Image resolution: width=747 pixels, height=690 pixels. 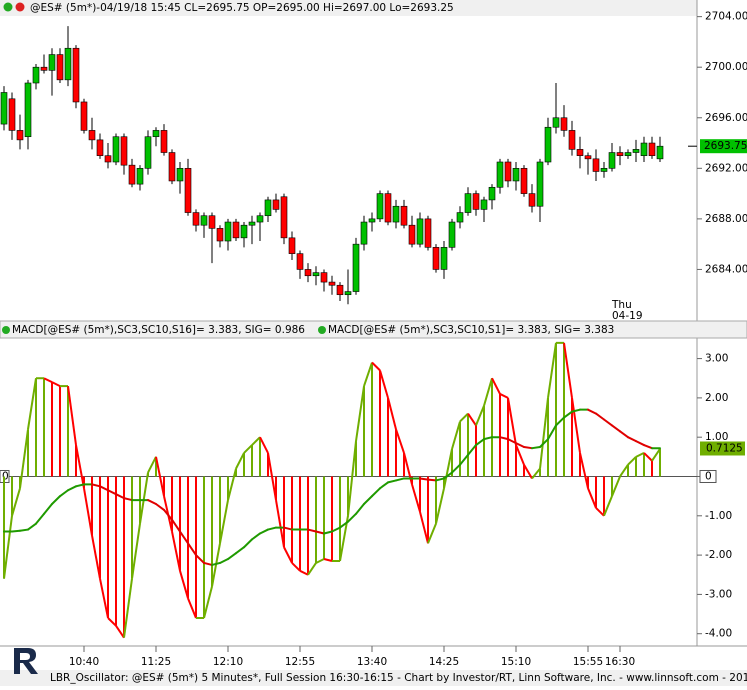 What do you see at coordinates (373, 678) in the screenshot?
I see `footer-bar` at bounding box center [373, 678].